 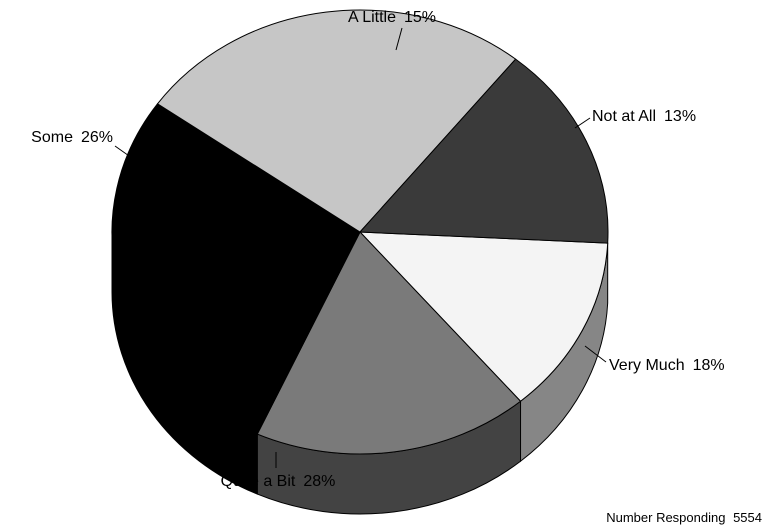 What do you see at coordinates (52, 137) in the screenshot?
I see `slice-name: Some` at bounding box center [52, 137].